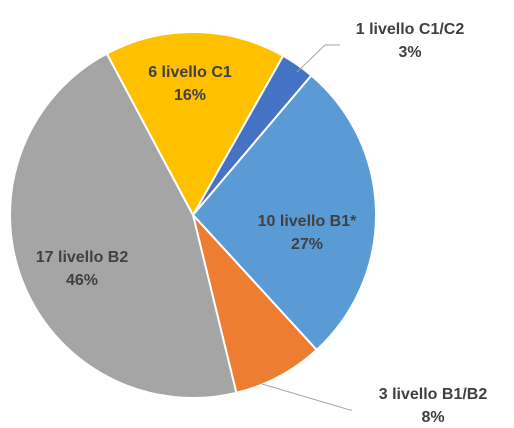 The height and width of the screenshot is (428, 514). Describe the element at coordinates (307, 244) in the screenshot. I see `slice-value-label: 27%` at that location.